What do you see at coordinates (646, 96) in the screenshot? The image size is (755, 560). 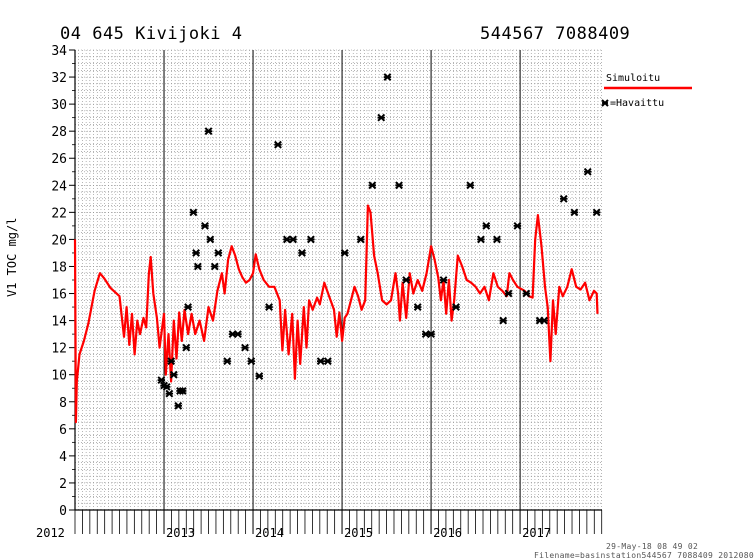 I see `legend-marks` at bounding box center [646, 96].